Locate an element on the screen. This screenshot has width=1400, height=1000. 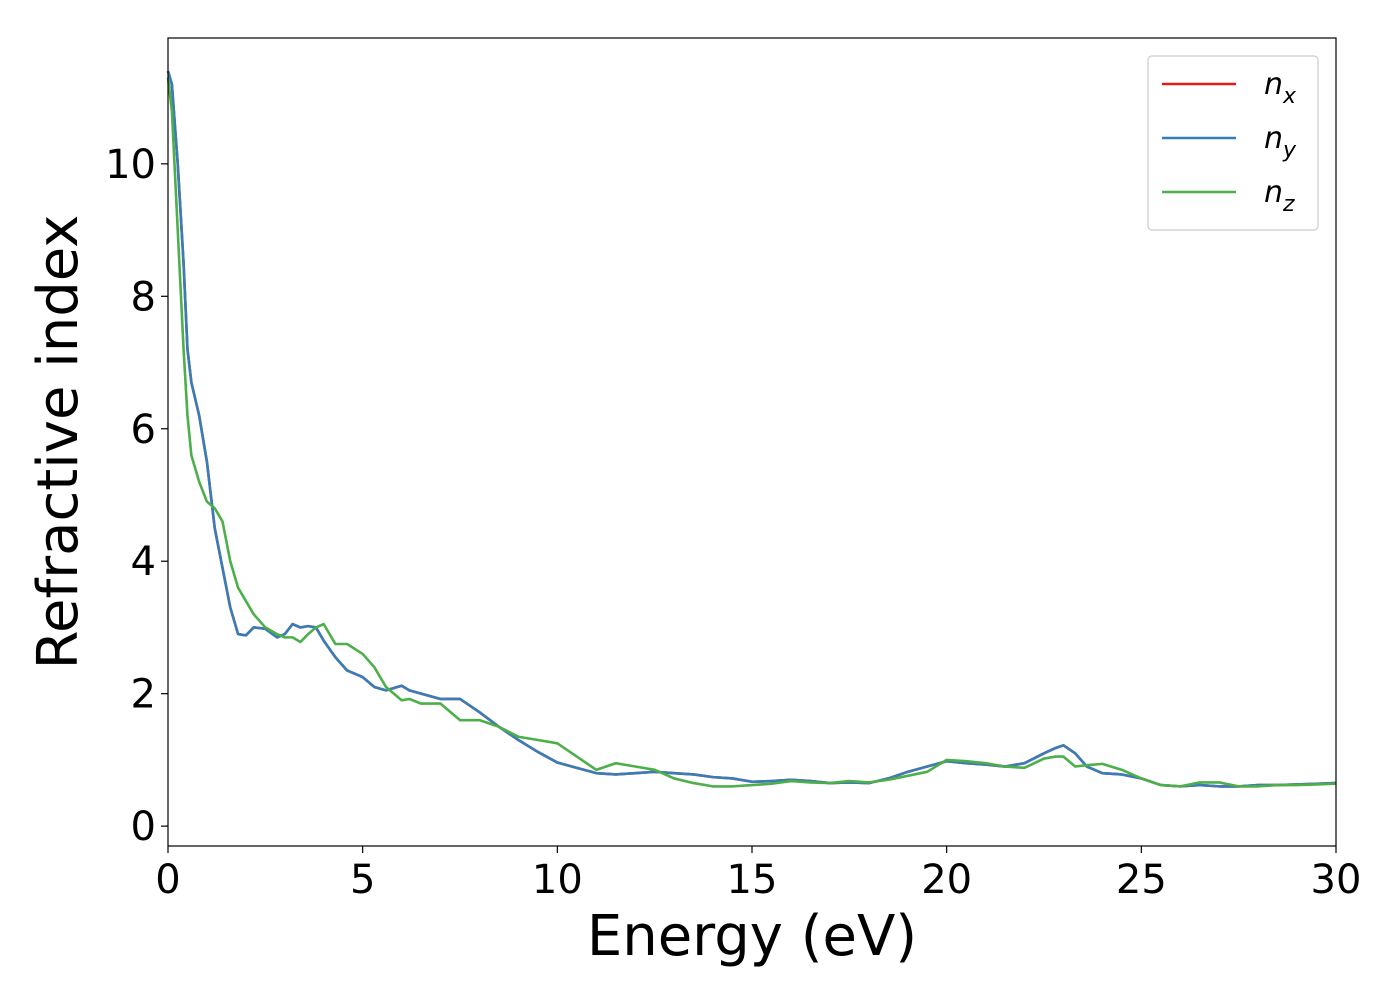
y-tick-label: 10 is located at coordinates (130, 165).